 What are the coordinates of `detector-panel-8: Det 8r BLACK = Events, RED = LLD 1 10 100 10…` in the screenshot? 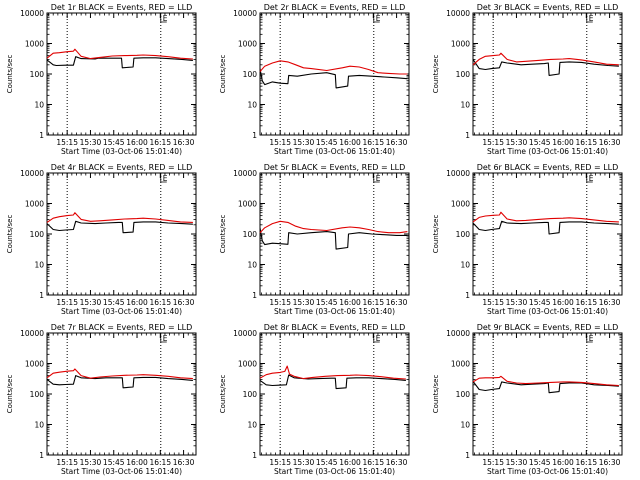 It's located at (314, 399).